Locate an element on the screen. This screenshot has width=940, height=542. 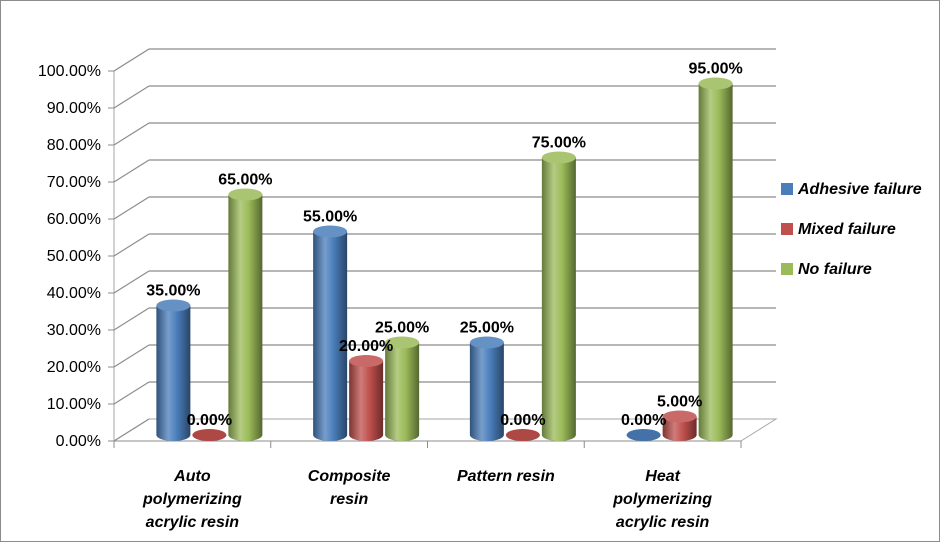
y-tick-label: 20.00% is located at coordinates (74, 367).